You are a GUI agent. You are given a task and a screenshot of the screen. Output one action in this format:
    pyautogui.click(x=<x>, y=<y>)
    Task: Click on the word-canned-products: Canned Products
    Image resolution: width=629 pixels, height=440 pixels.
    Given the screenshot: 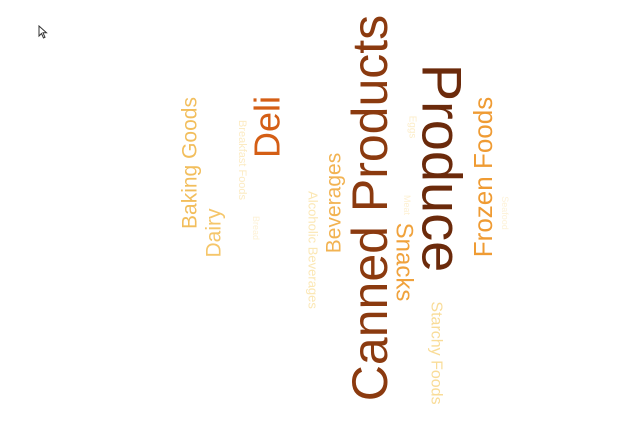 What is the action you would take?
    pyautogui.click(x=370, y=208)
    